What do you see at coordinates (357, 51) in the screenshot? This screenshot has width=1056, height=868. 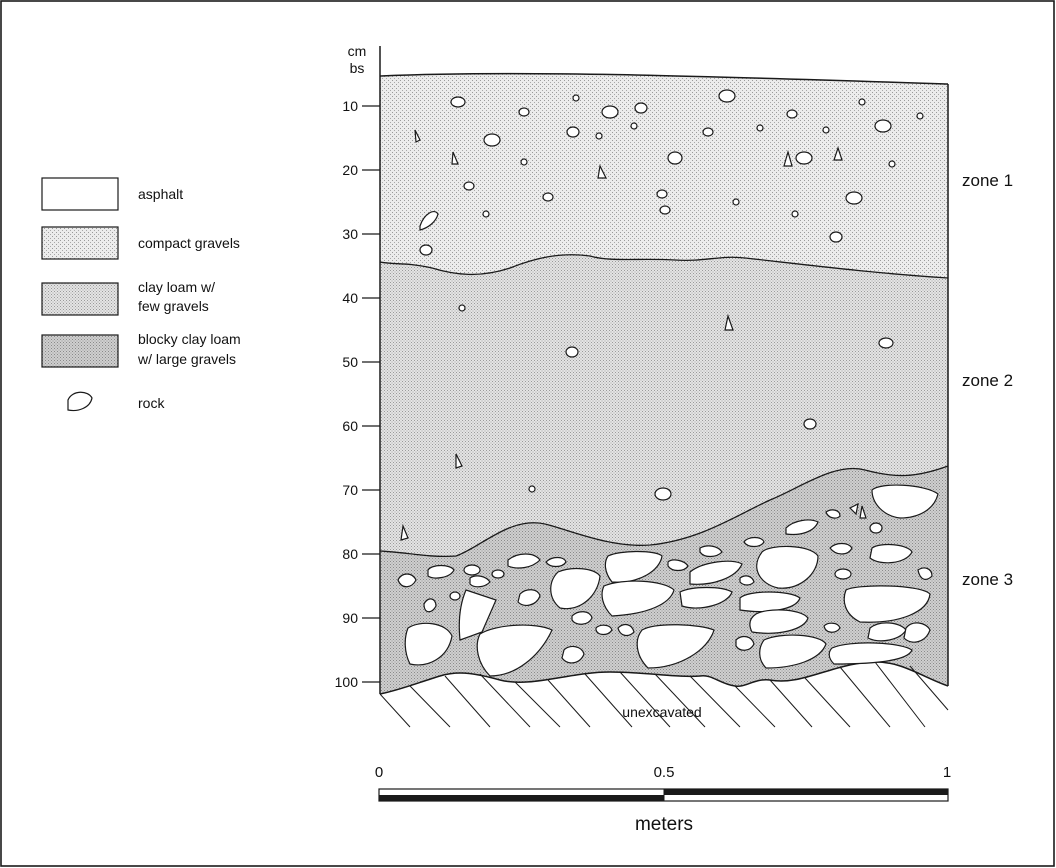 I see `depth-unit-cm: cm` at bounding box center [357, 51].